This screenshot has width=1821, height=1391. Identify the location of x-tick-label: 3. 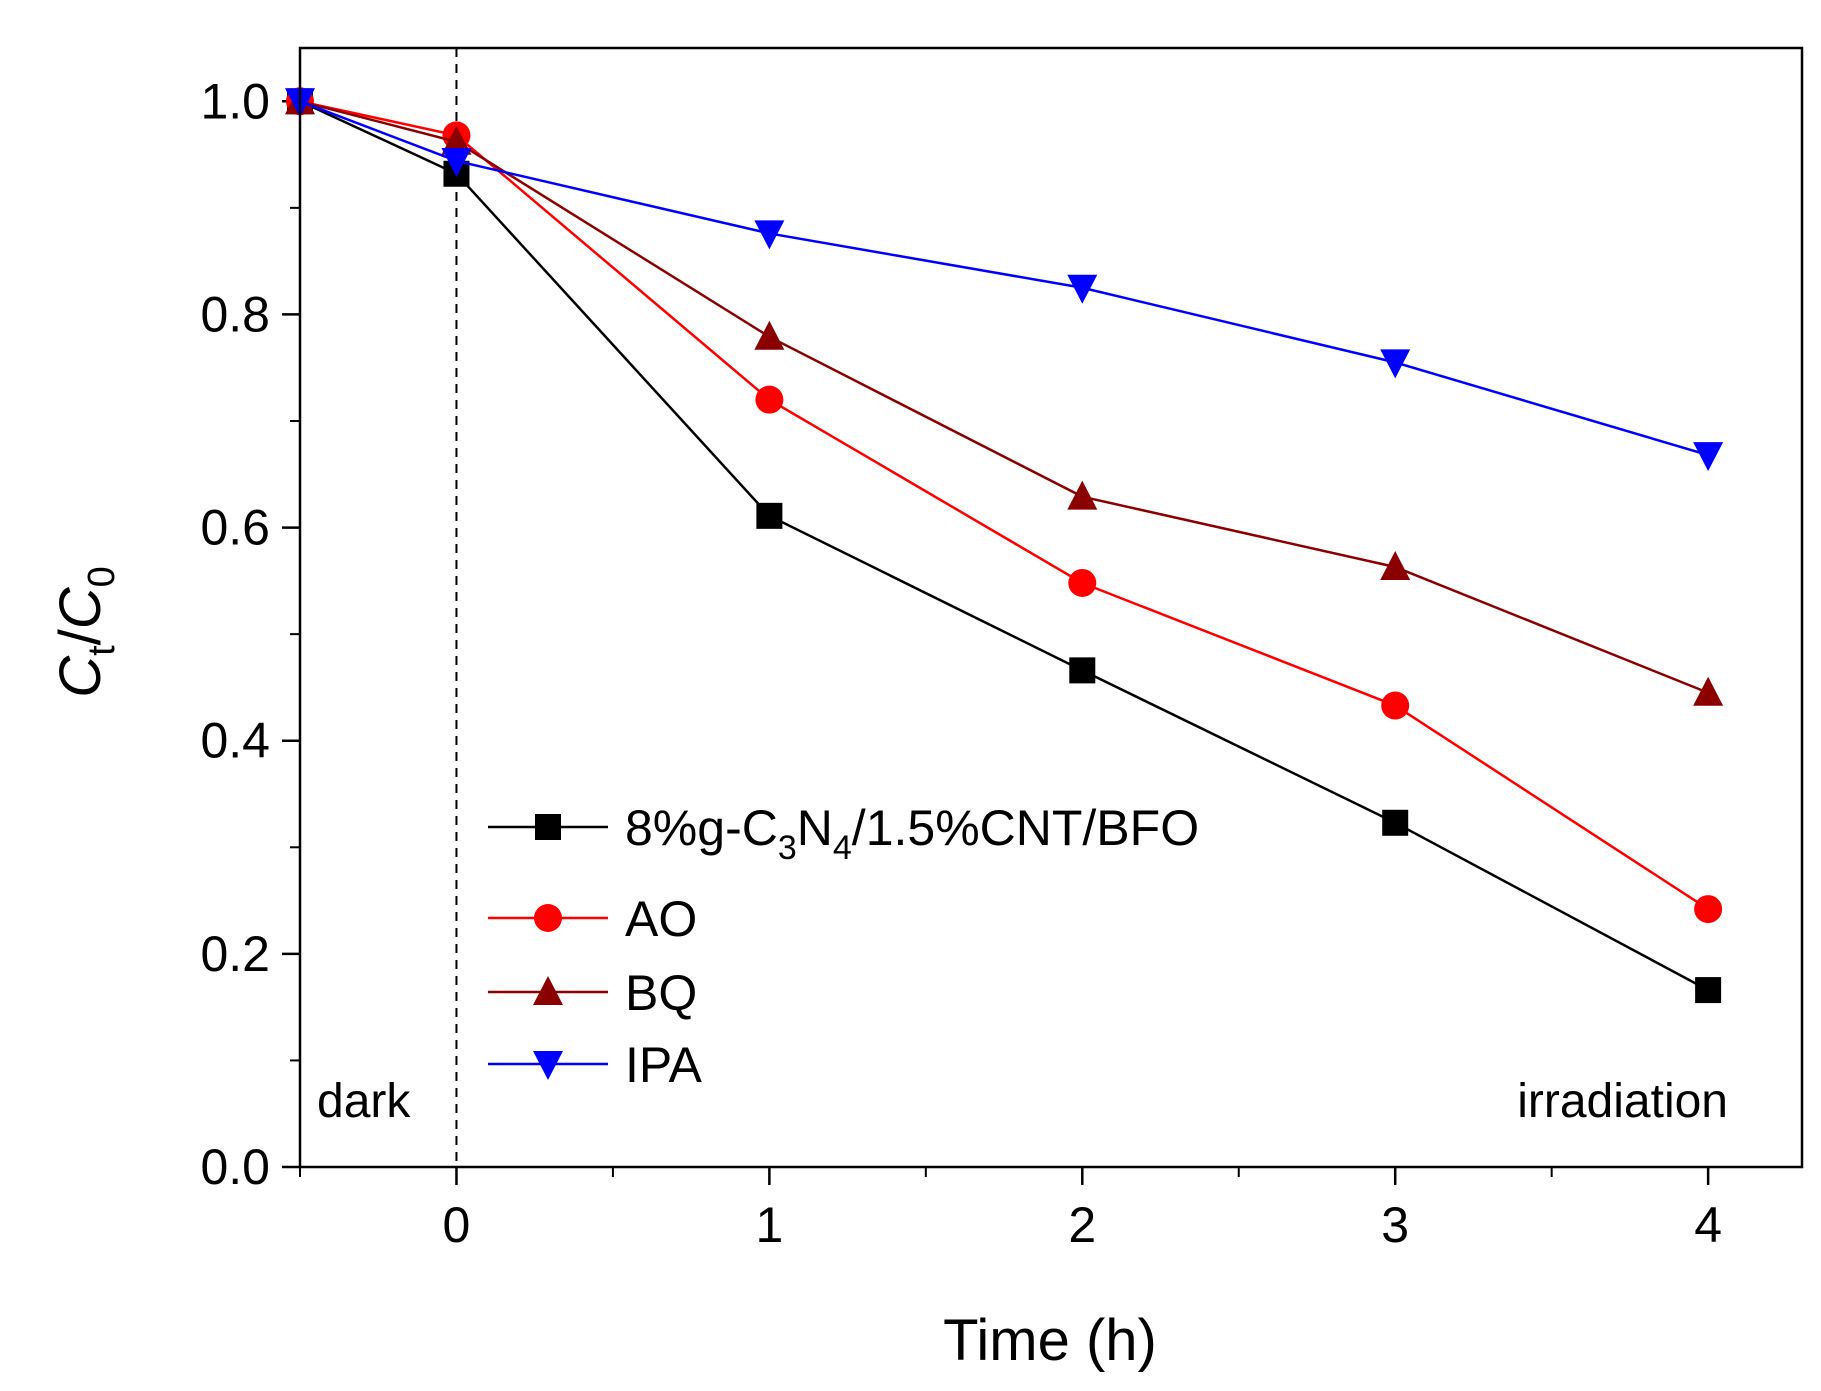
(1395, 1225).